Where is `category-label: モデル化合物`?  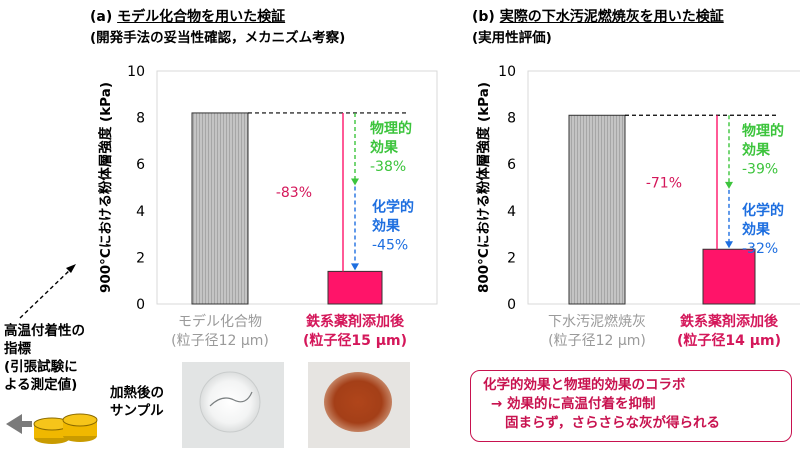 category-label: モデル化合物 is located at coordinates (220, 321).